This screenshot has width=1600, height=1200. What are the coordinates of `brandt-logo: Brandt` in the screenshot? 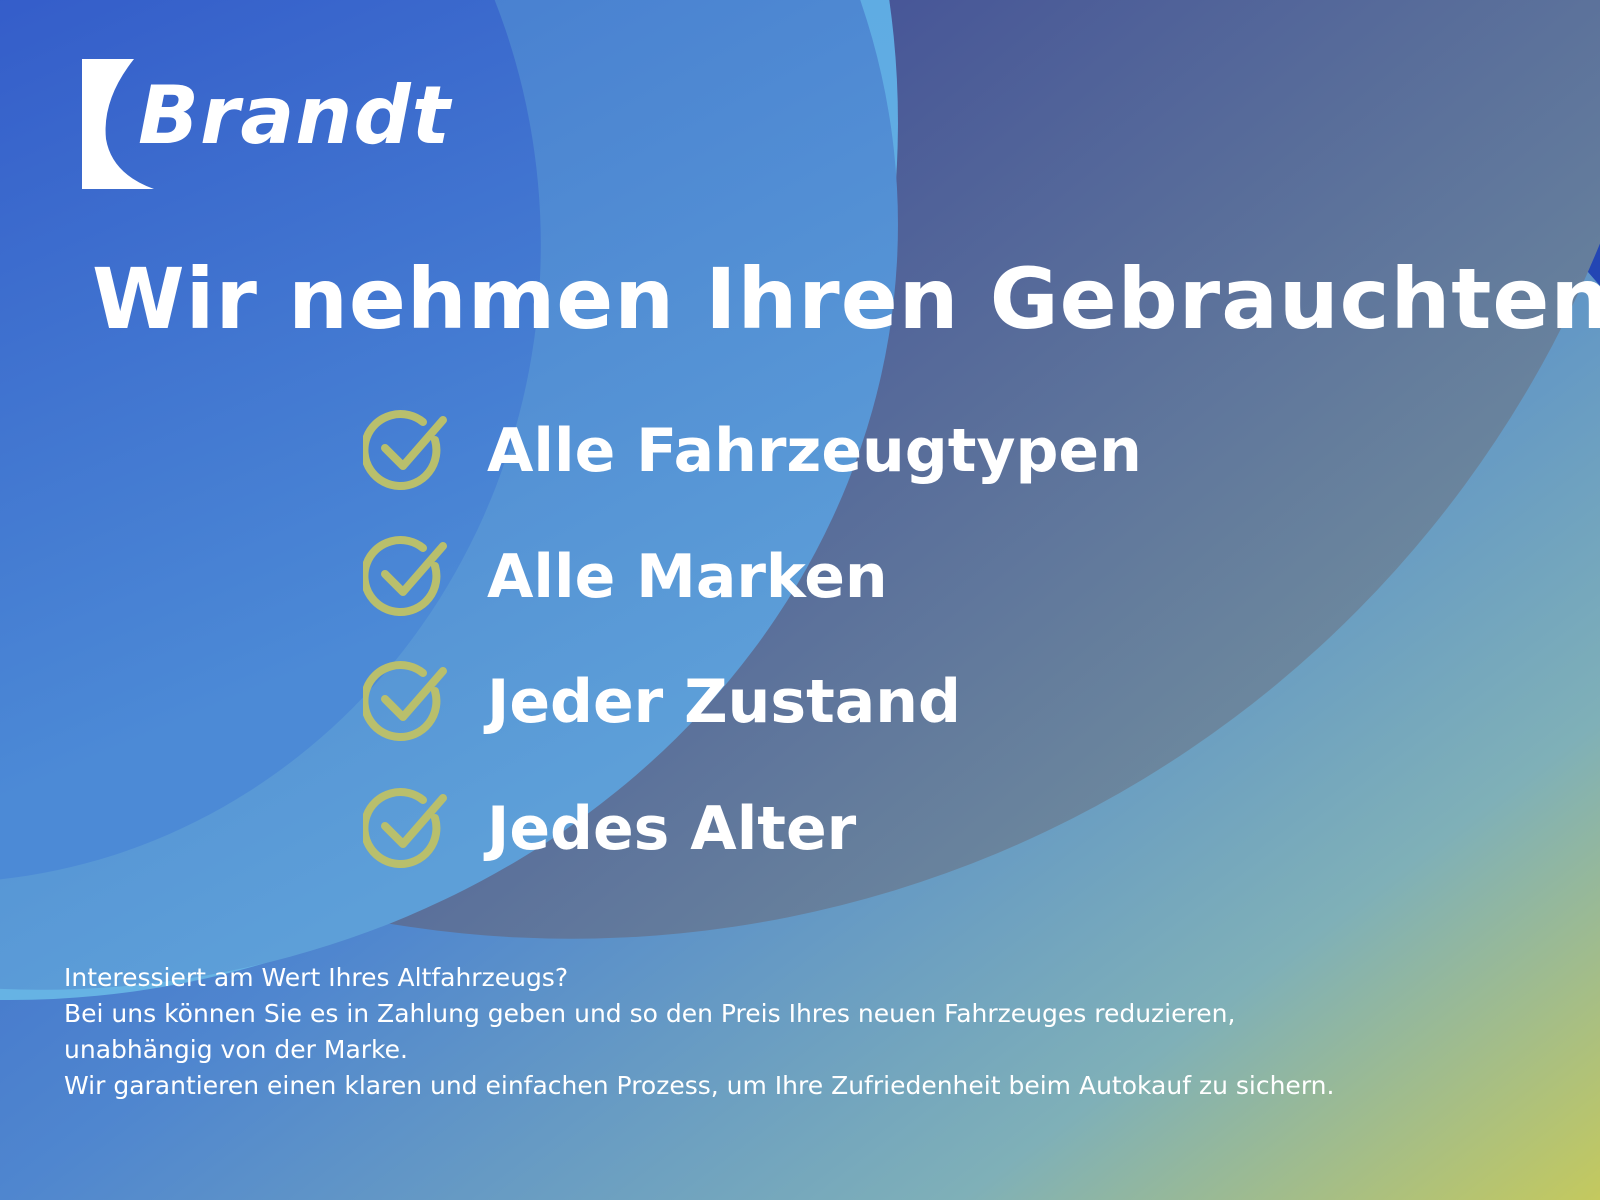 It's located at (266, 126).